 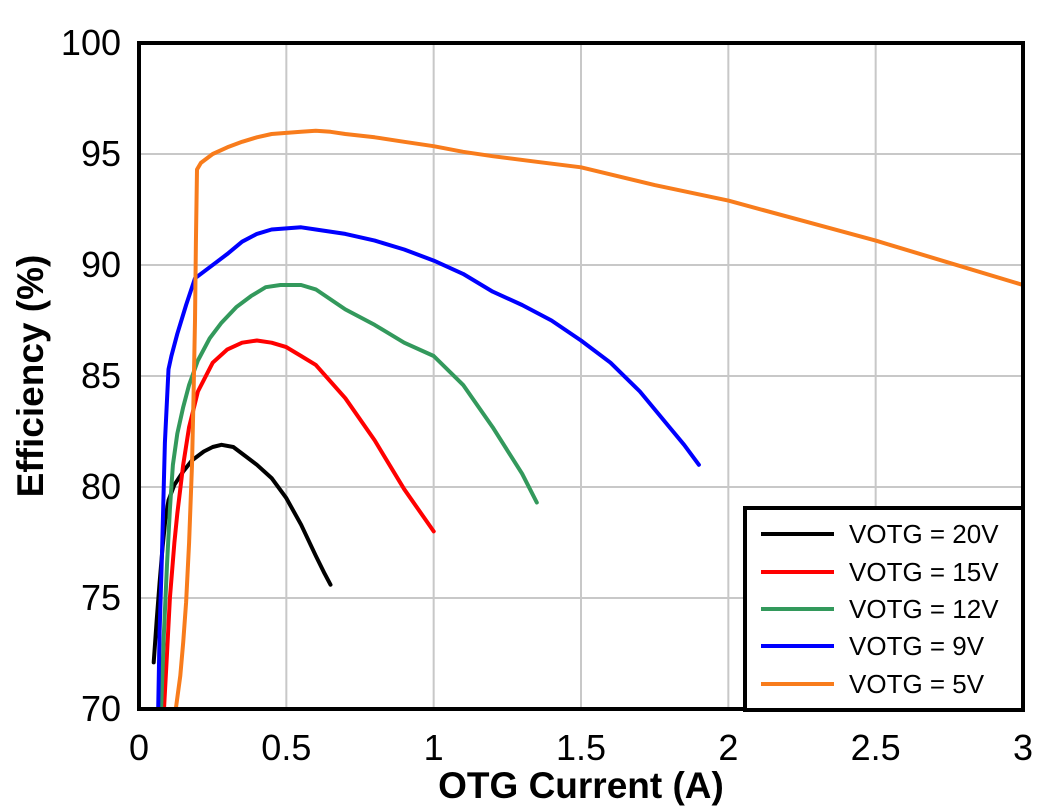 I want to click on x-axis-tick-label: 1.5, so click(x=581, y=747).